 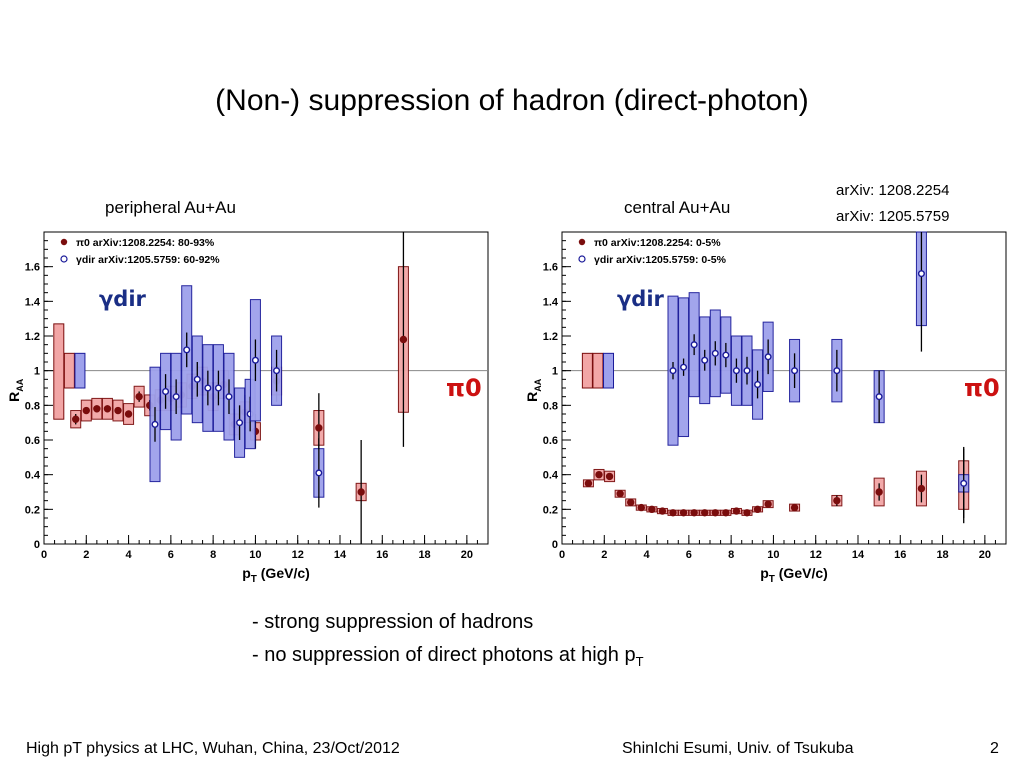 I want to click on x-tick-label: 0, so click(x=44, y=555).